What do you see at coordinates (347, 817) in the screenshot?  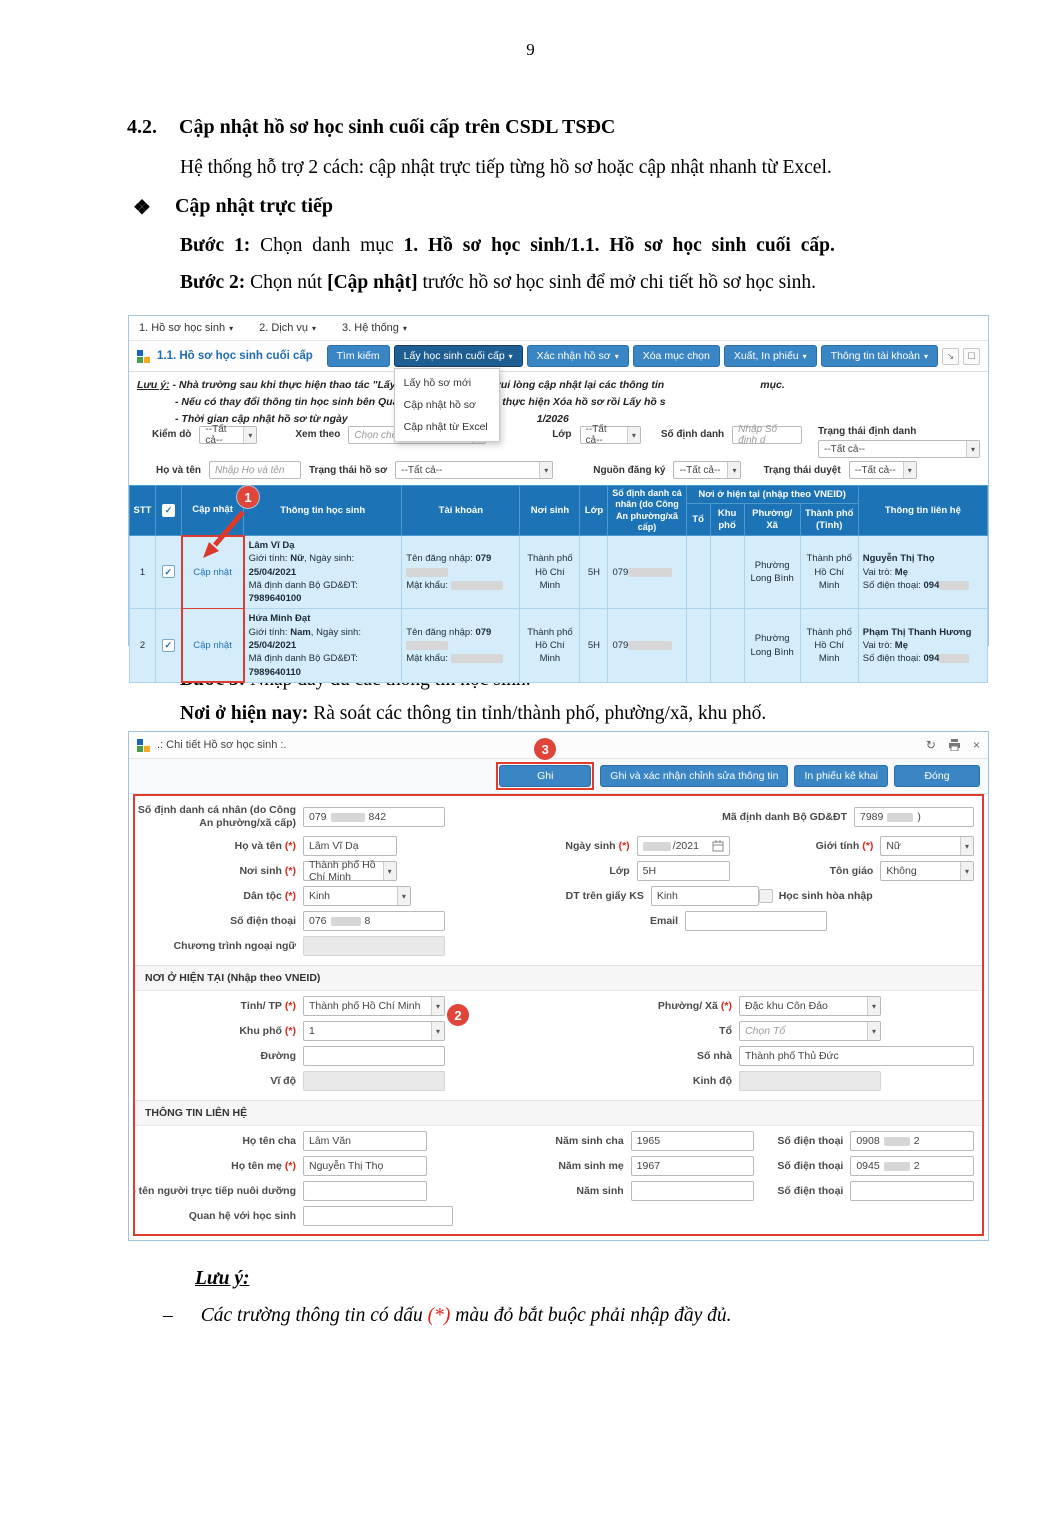 I see `redacted-value` at bounding box center [347, 817].